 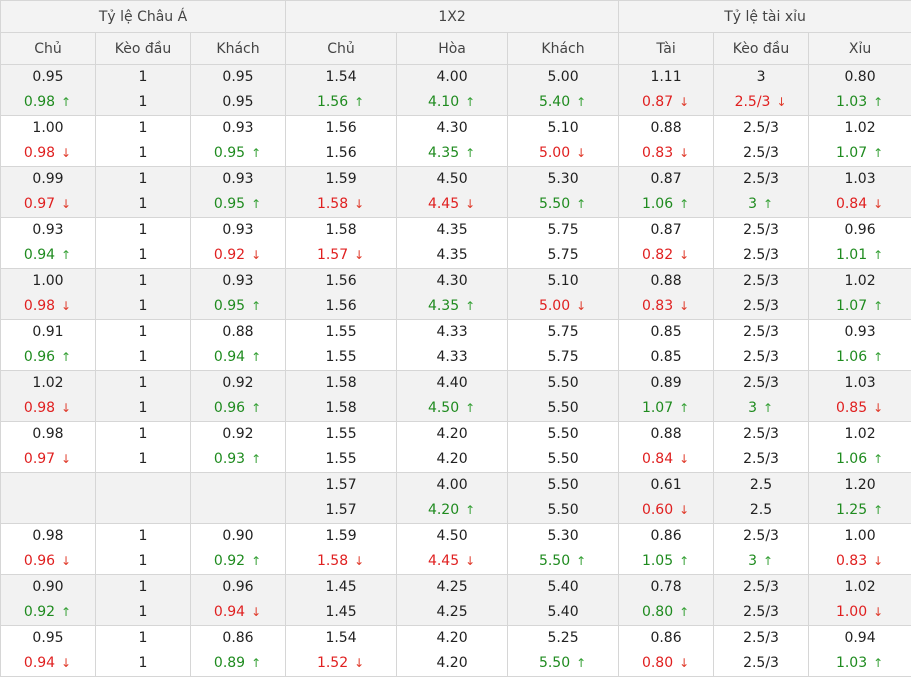 What do you see at coordinates (657, 510) in the screenshot?
I see `current-odds-value: 0.60` at bounding box center [657, 510].